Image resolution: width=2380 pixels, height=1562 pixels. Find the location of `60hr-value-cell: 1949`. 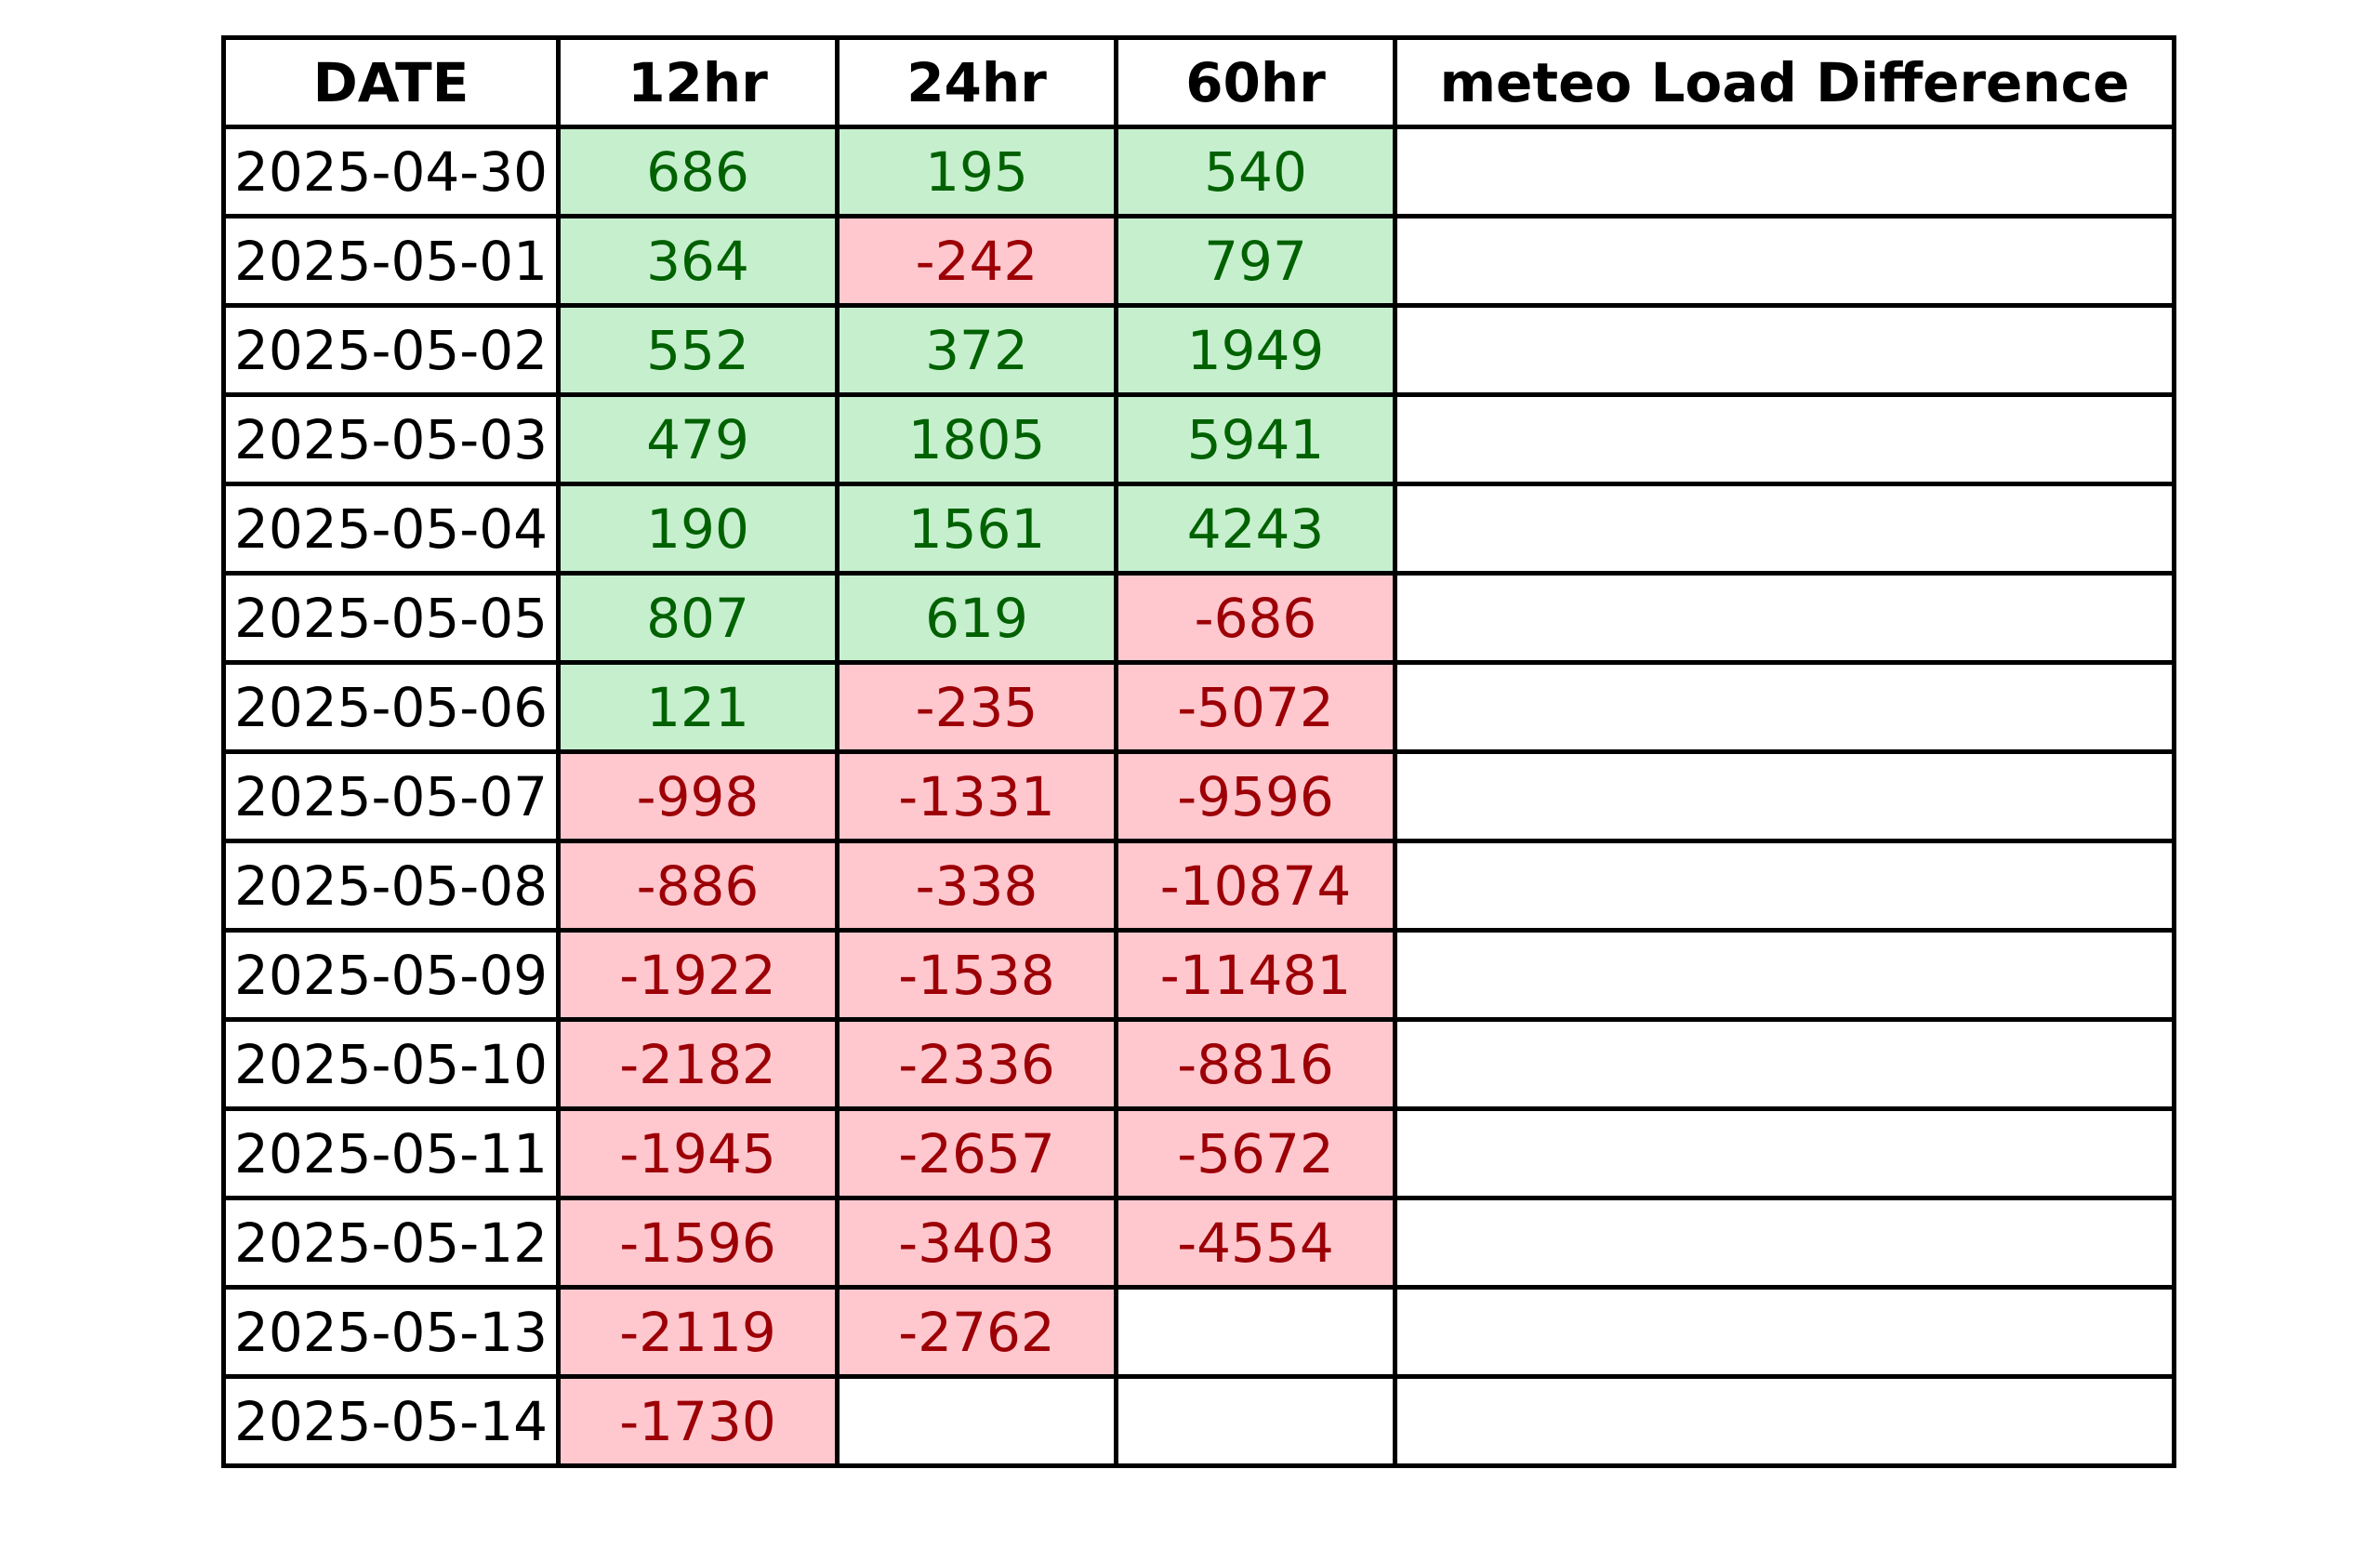

60hr-value-cell: 1949 is located at coordinates (1255, 350).